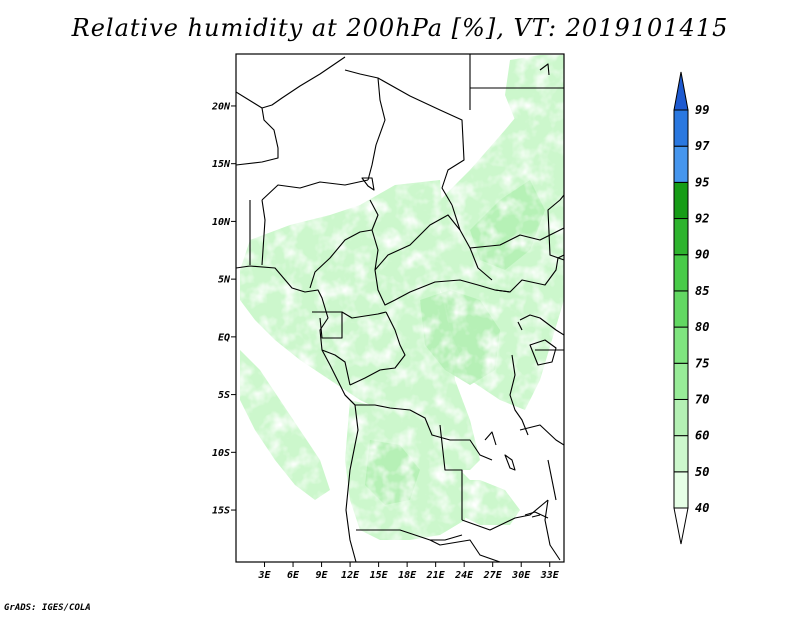  I want to click on border-east-coast, so click(555, 227).